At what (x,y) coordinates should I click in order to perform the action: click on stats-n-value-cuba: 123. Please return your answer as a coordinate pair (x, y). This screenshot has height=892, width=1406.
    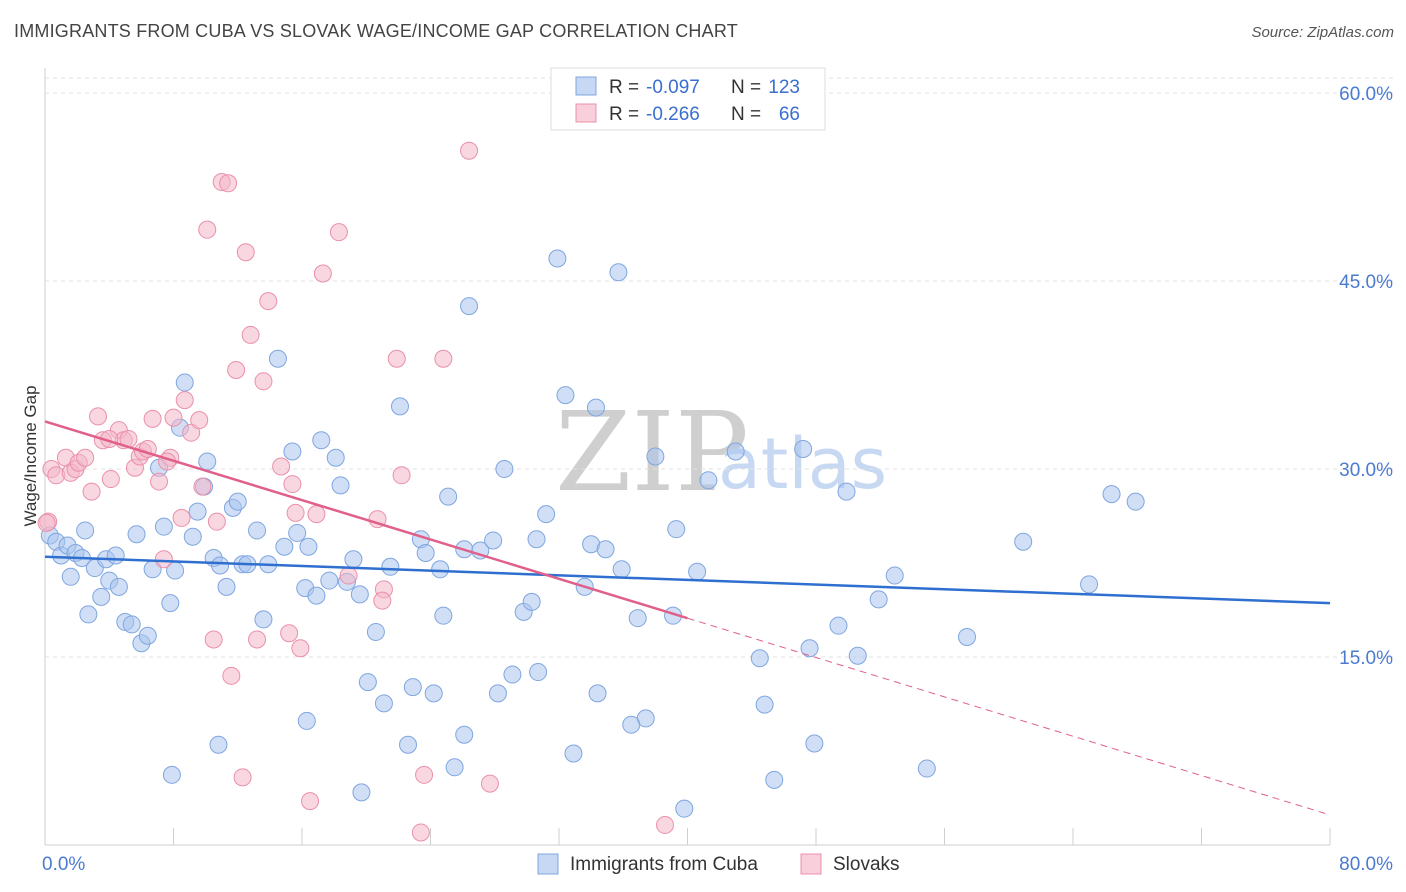
    Looking at the image, I should click on (784, 87).